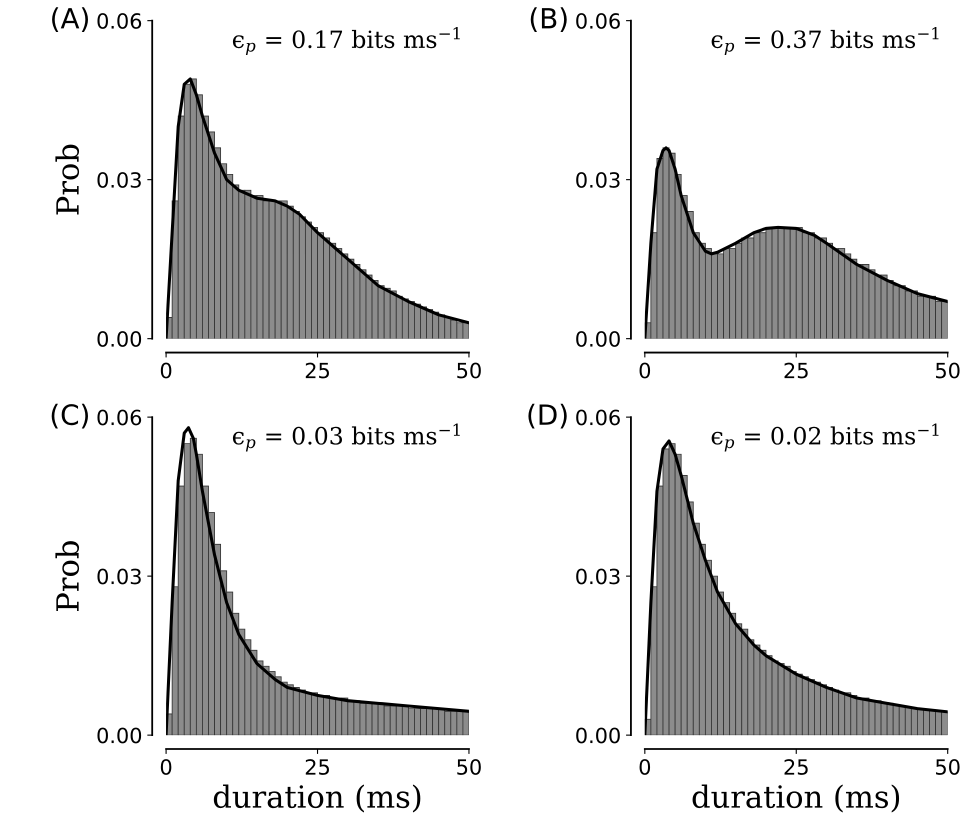  Describe the element at coordinates (70, 19) in the screenshot. I see `chart-title: (A)` at that location.